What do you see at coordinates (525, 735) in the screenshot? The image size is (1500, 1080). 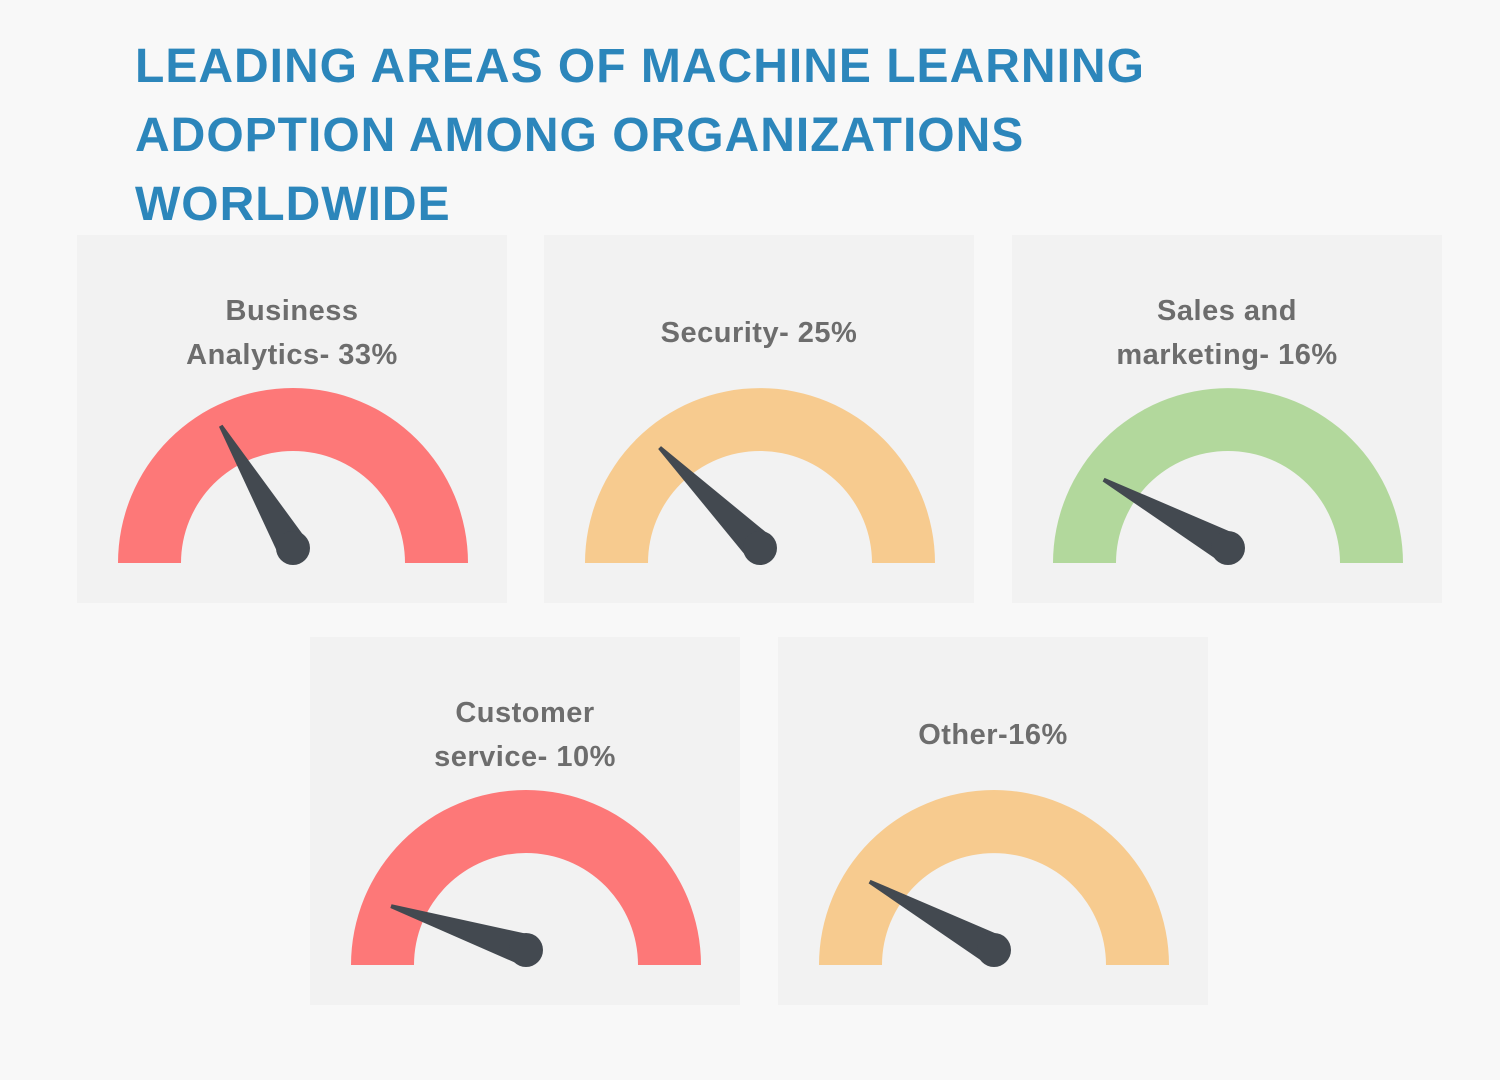 I see `gauge-label: Customer service- 10%` at bounding box center [525, 735].